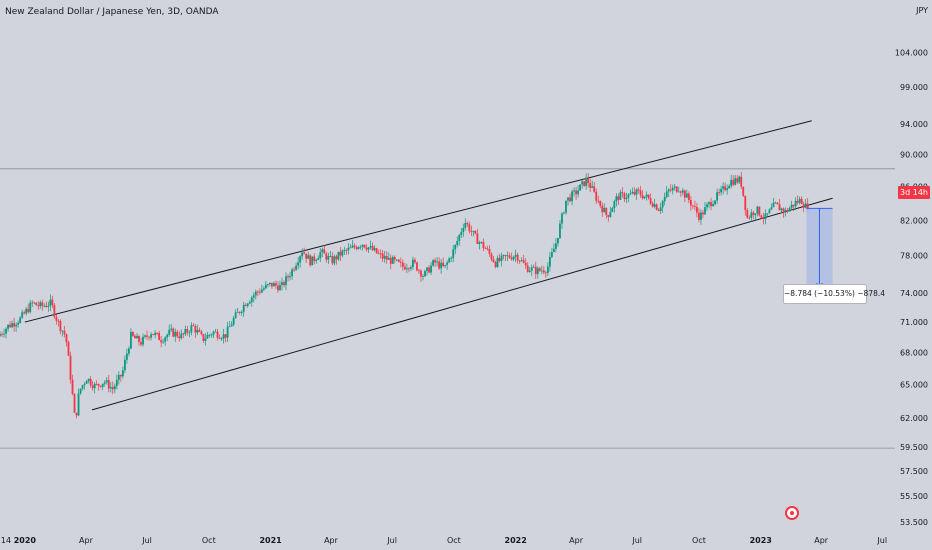  What do you see at coordinates (914, 124) in the screenshot?
I see `y-tick-label: 94.000` at bounding box center [914, 124].